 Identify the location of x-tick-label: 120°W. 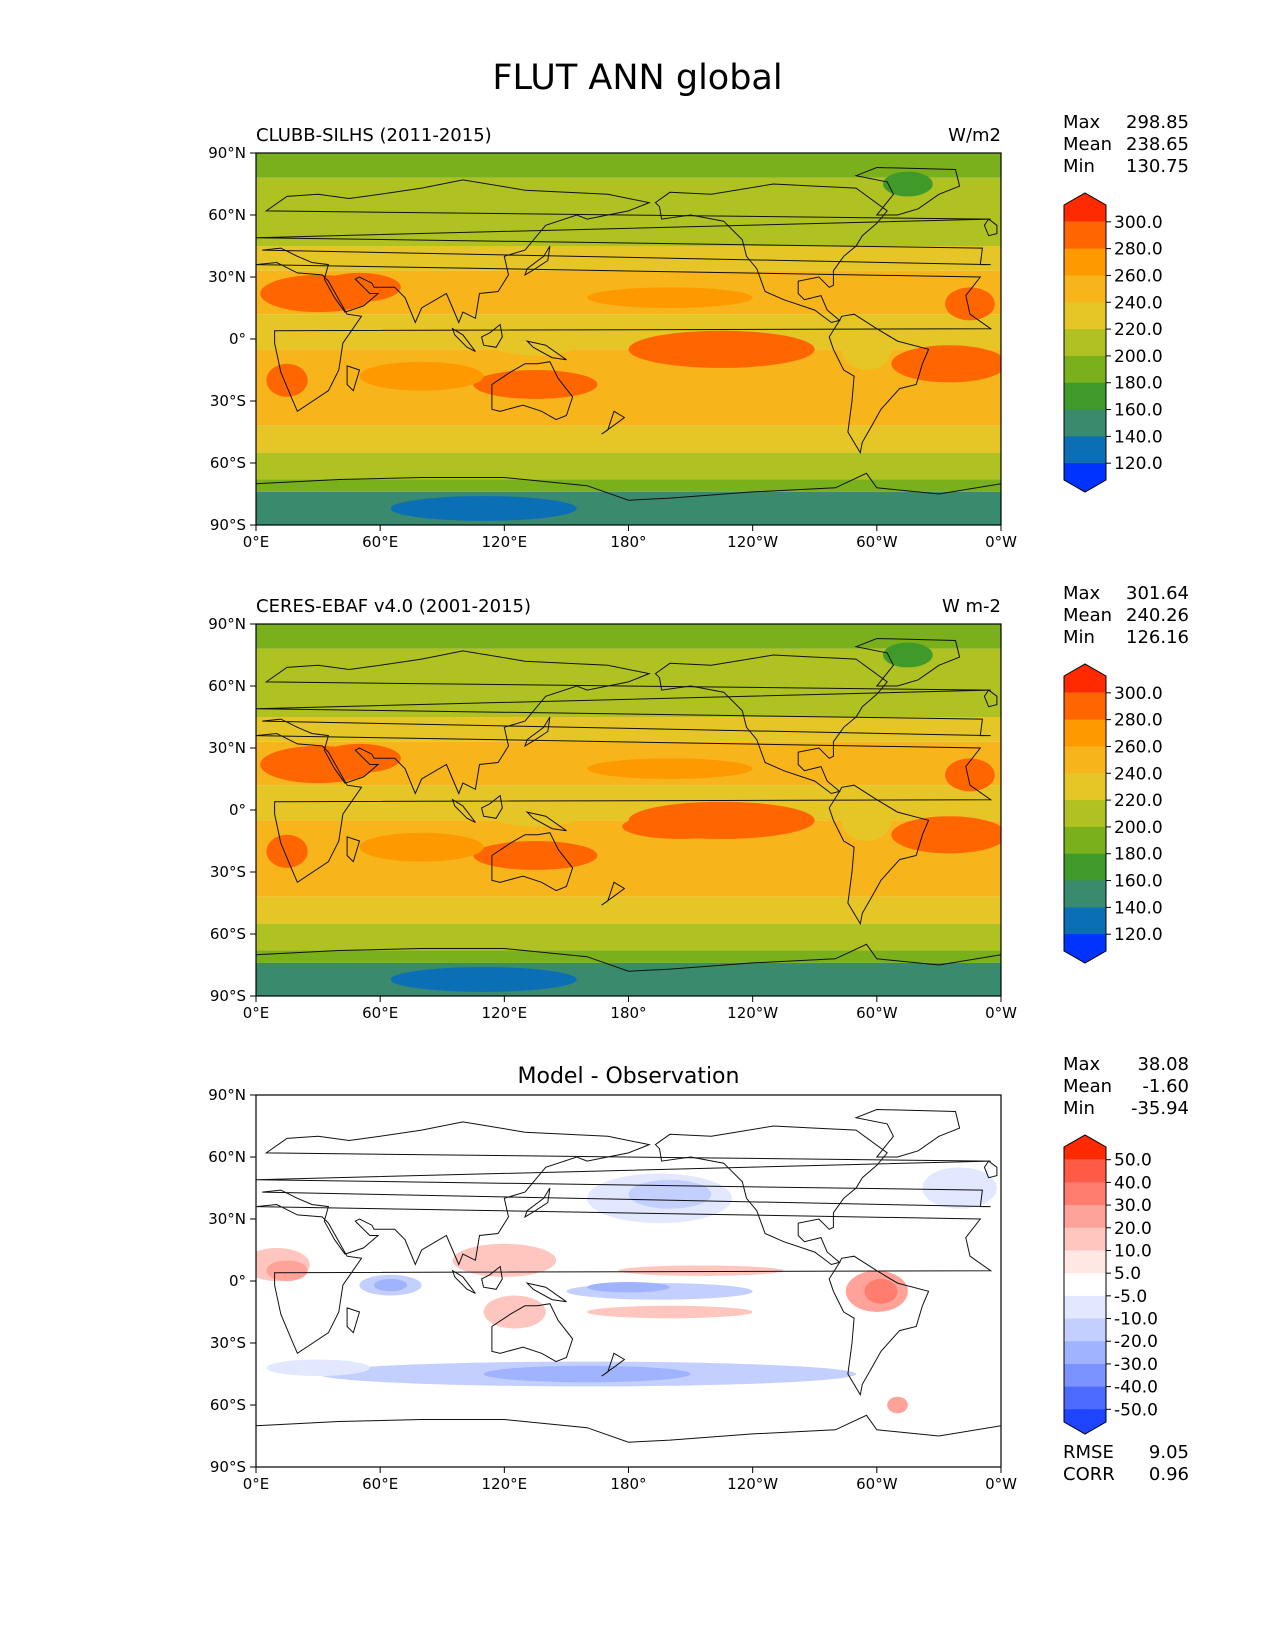
(752, 542).